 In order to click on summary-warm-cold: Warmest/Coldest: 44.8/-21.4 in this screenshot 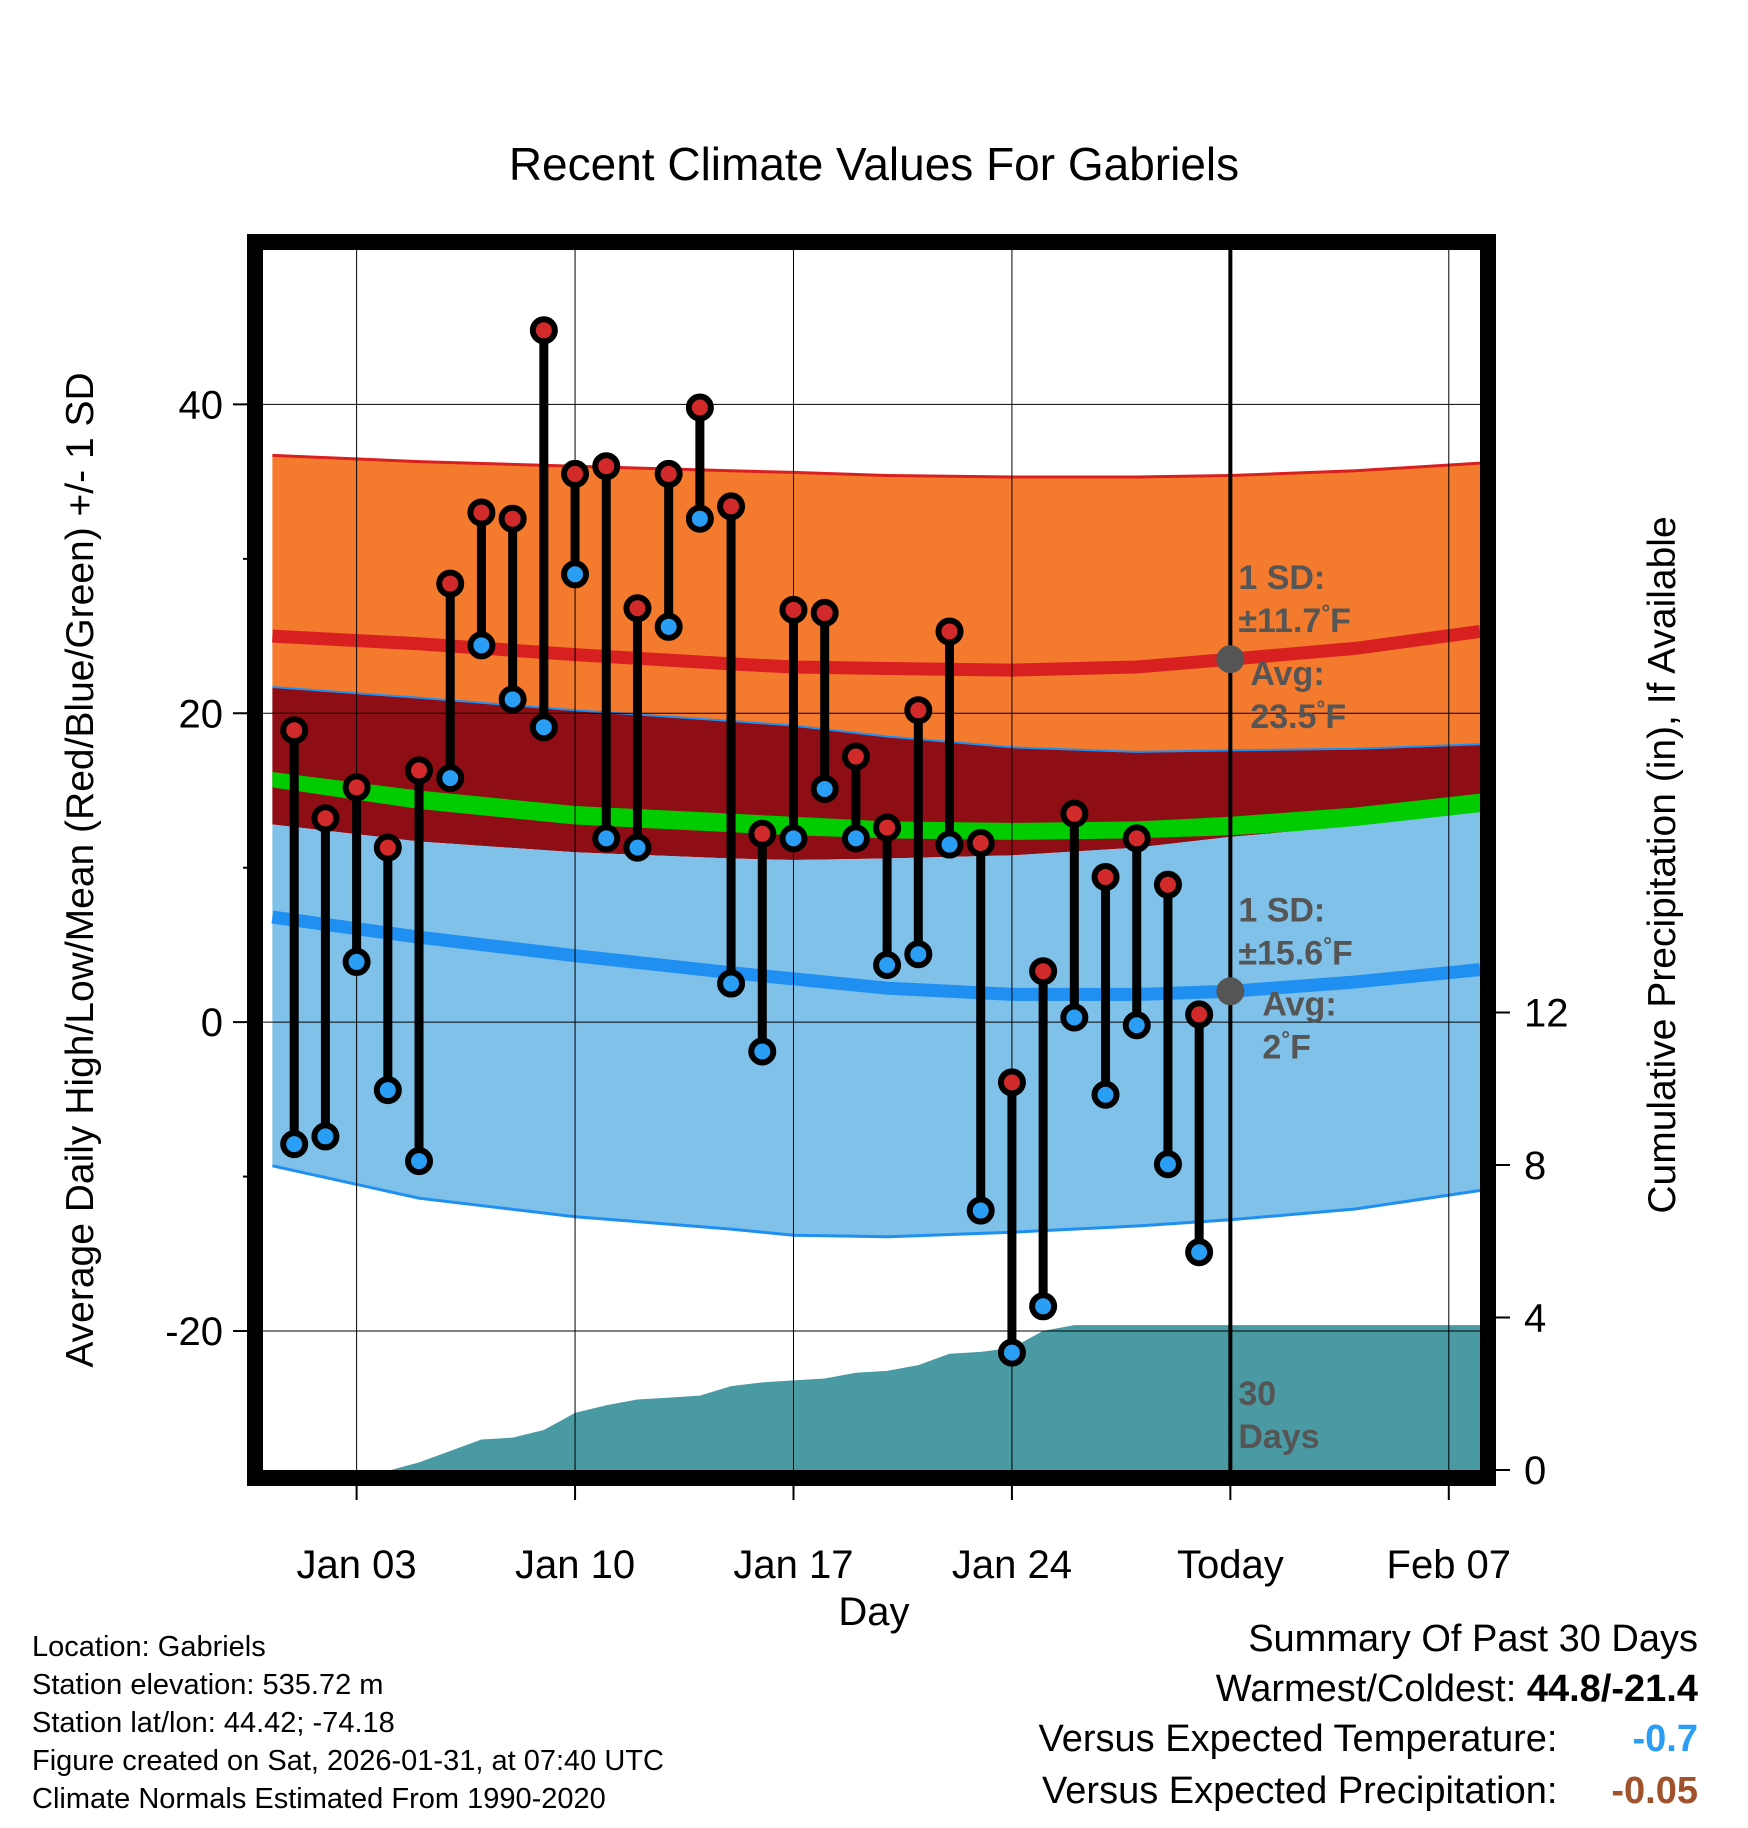, I will do `click(1457, 1689)`.